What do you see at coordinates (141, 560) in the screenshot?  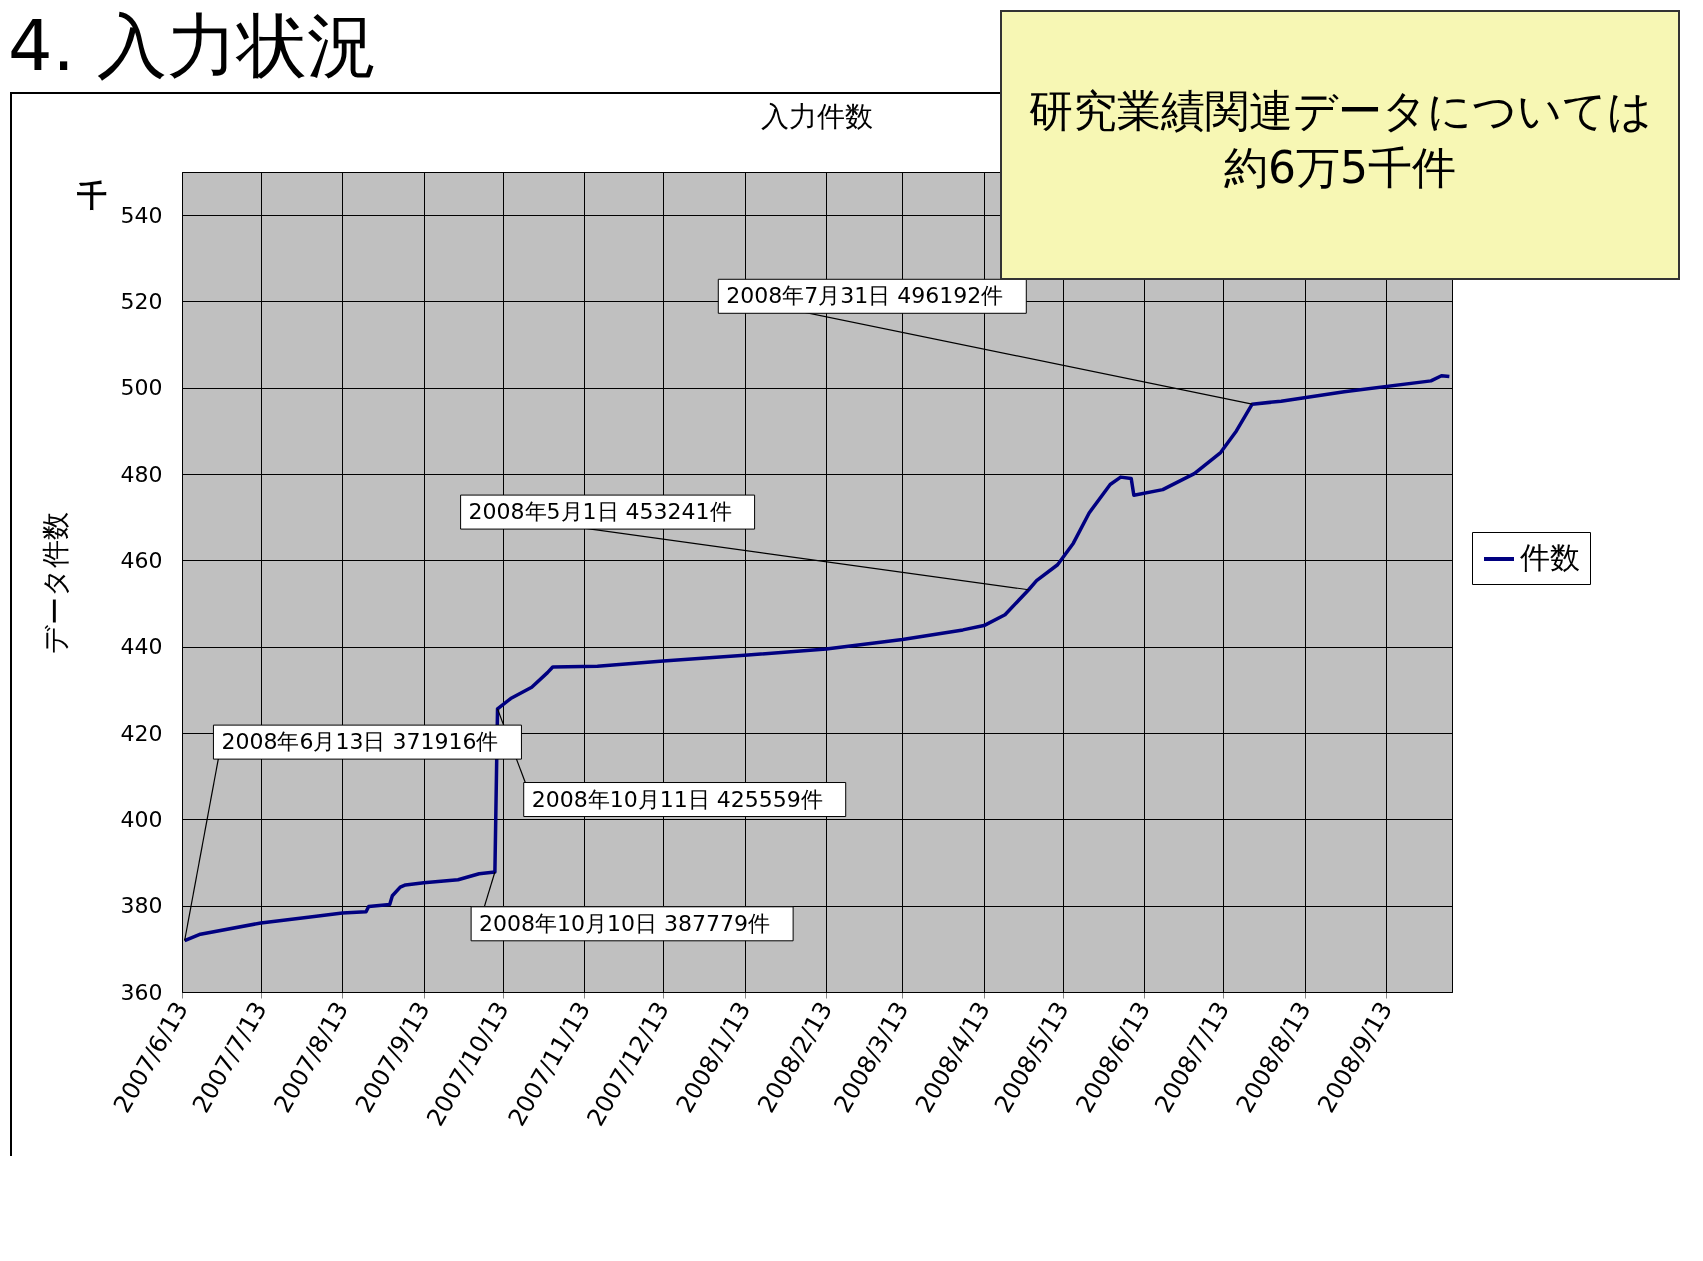 I see `y-tick-label: 460` at bounding box center [141, 560].